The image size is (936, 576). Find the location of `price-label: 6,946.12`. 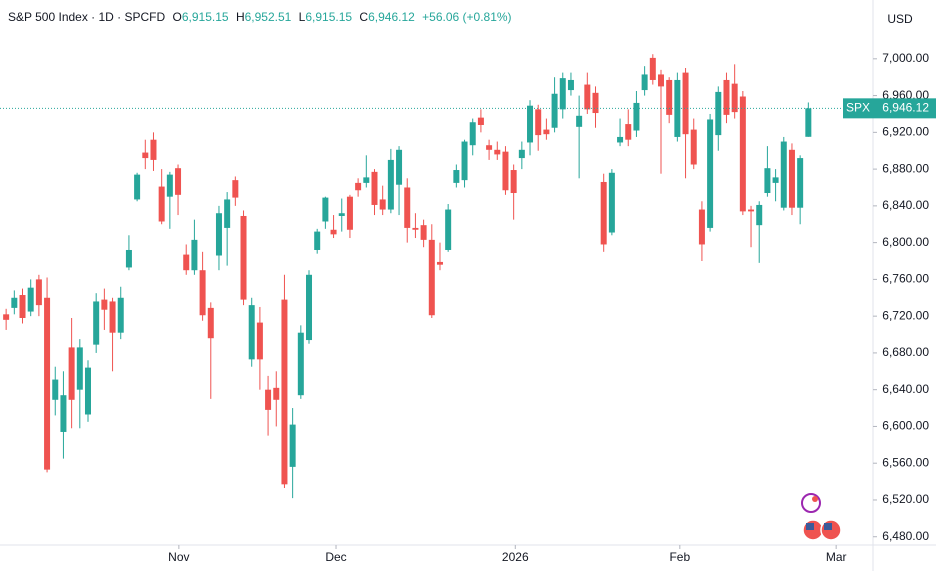

price-label: 6,946.12 is located at coordinates (905, 108).